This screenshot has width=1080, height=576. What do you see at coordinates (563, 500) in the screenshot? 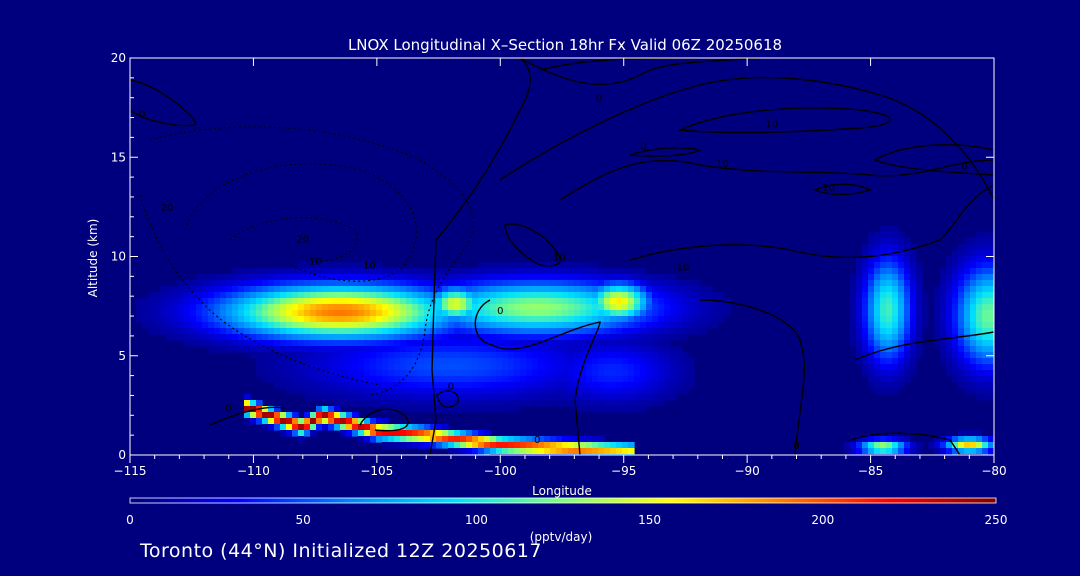
I see `colorbar-ramp` at bounding box center [563, 500].